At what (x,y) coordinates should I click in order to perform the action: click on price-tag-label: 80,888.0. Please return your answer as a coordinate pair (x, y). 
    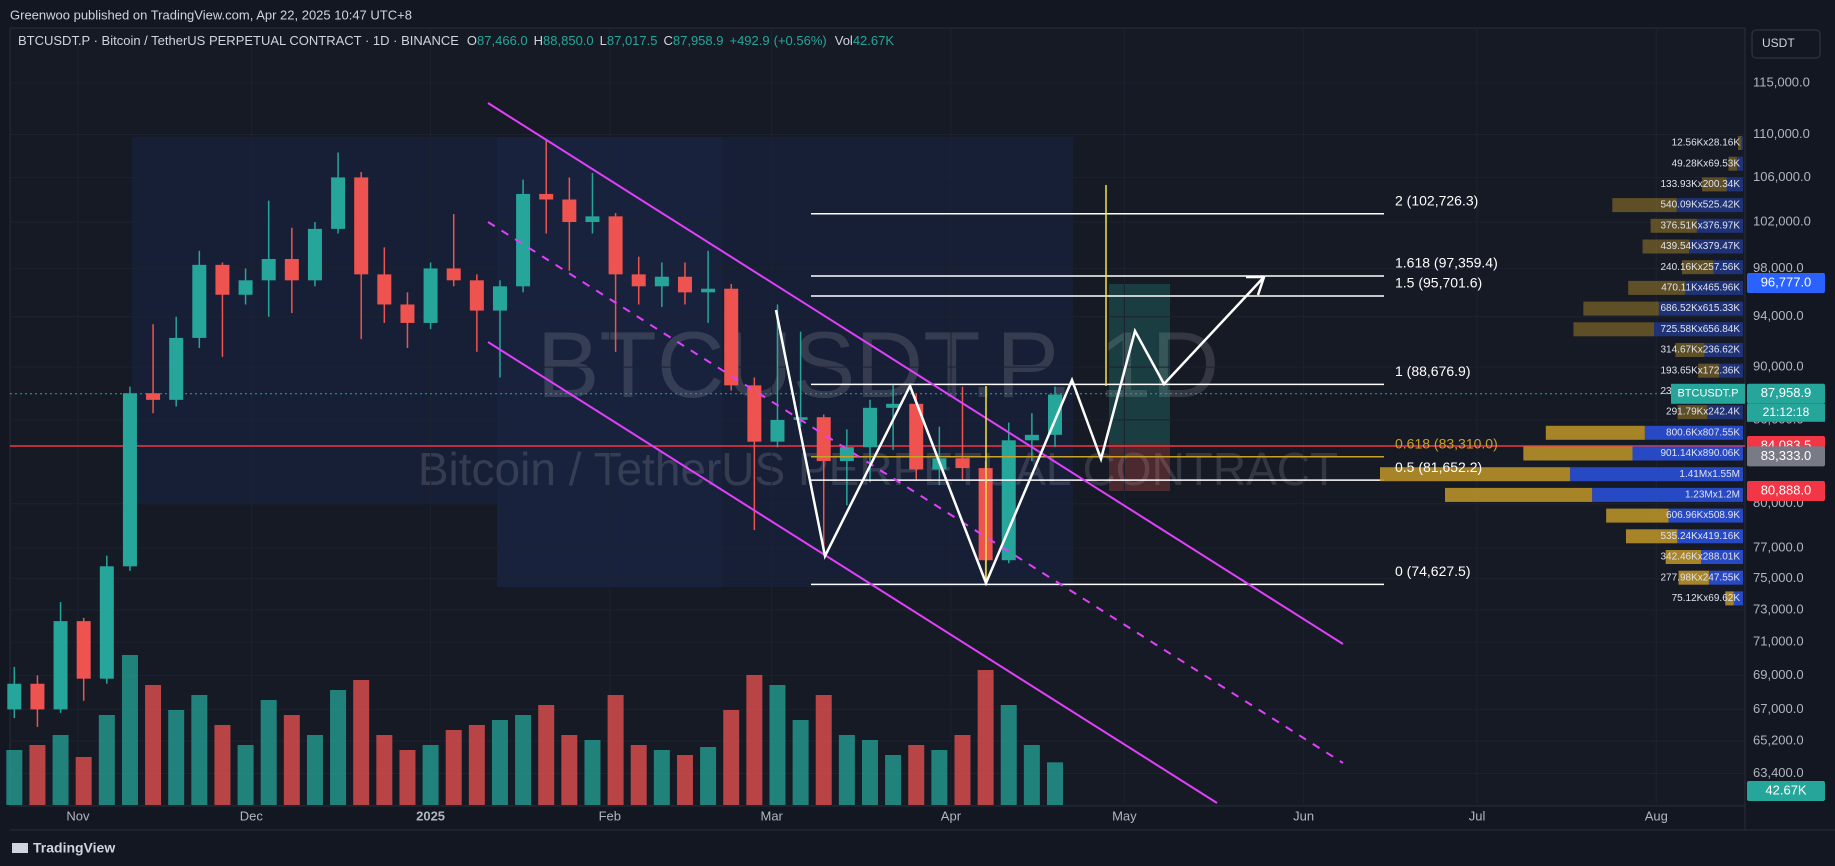
    Looking at the image, I should click on (1786, 489).